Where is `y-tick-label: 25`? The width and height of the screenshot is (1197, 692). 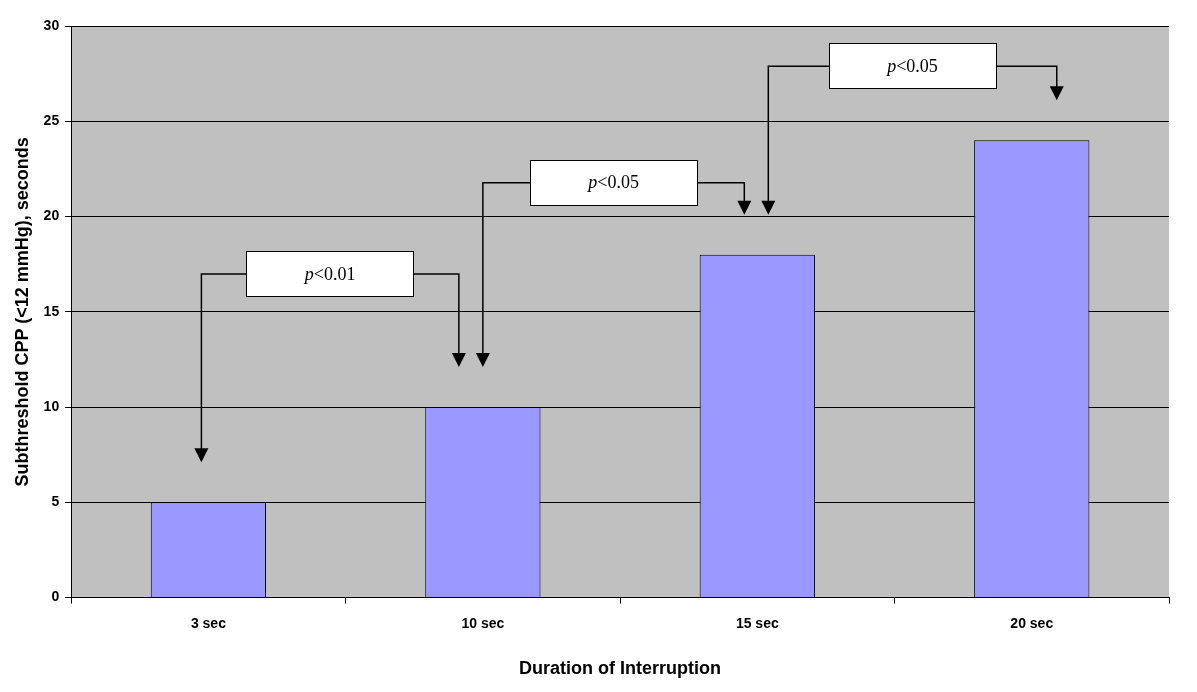
y-tick-label: 25 is located at coordinates (51, 120).